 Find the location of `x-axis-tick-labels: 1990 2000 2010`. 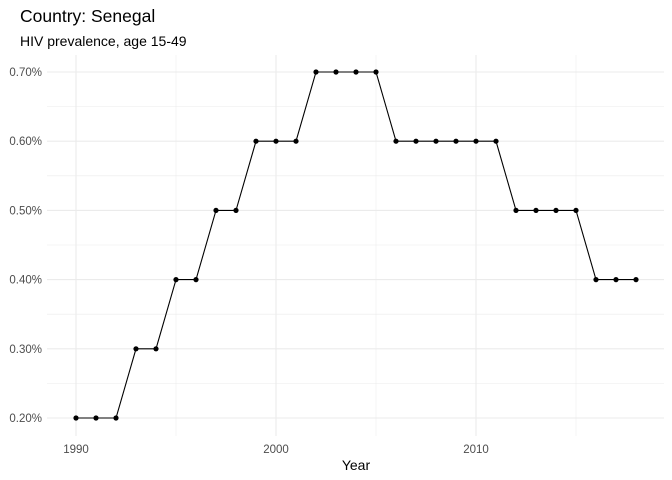

x-axis-tick-labels: 1990 2000 2010 is located at coordinates (276, 450).